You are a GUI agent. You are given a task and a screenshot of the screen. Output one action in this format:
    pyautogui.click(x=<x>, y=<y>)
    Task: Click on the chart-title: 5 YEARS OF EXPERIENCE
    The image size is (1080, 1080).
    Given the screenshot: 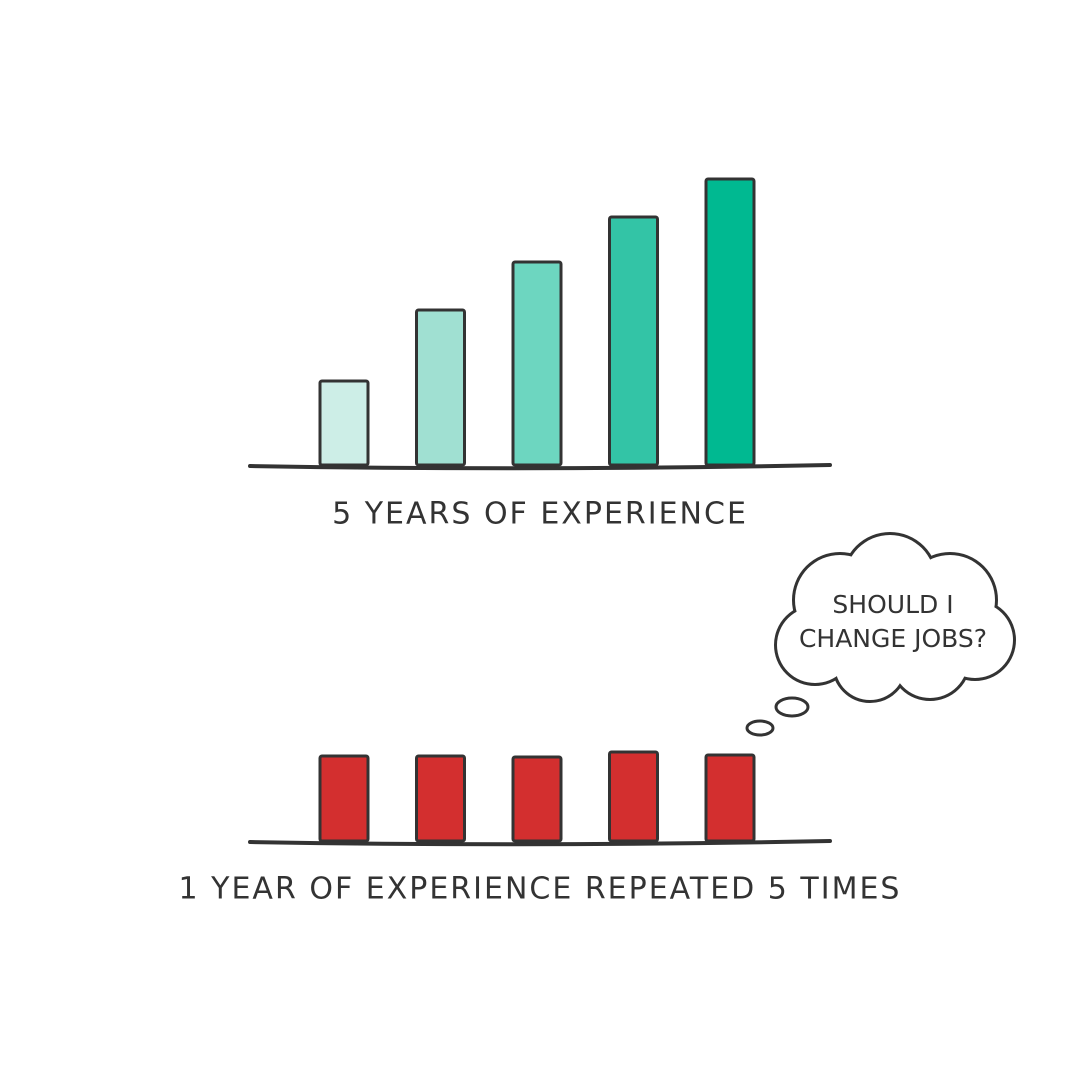 What is the action you would take?
    pyautogui.click(x=540, y=514)
    